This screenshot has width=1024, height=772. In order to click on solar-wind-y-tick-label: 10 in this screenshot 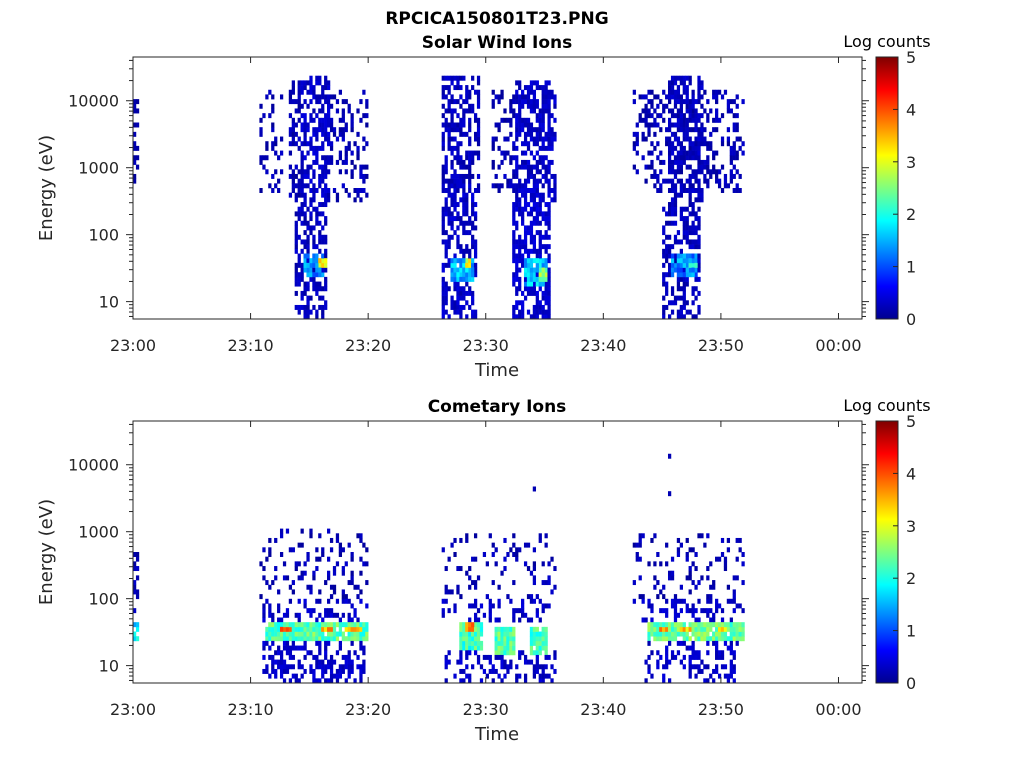, I will do `click(109, 302)`.